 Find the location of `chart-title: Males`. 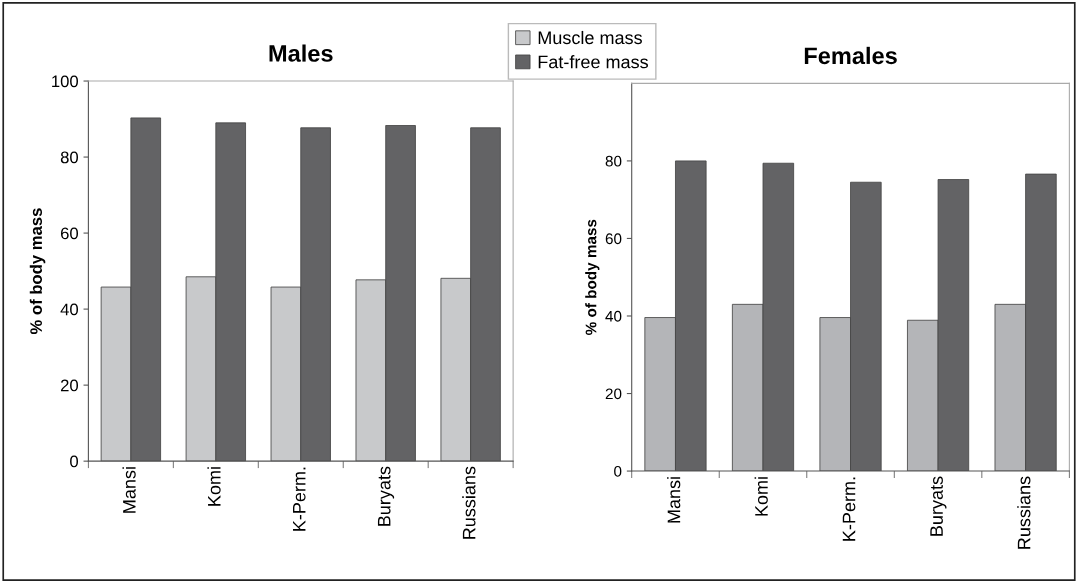

chart-title: Males is located at coordinates (301, 53).